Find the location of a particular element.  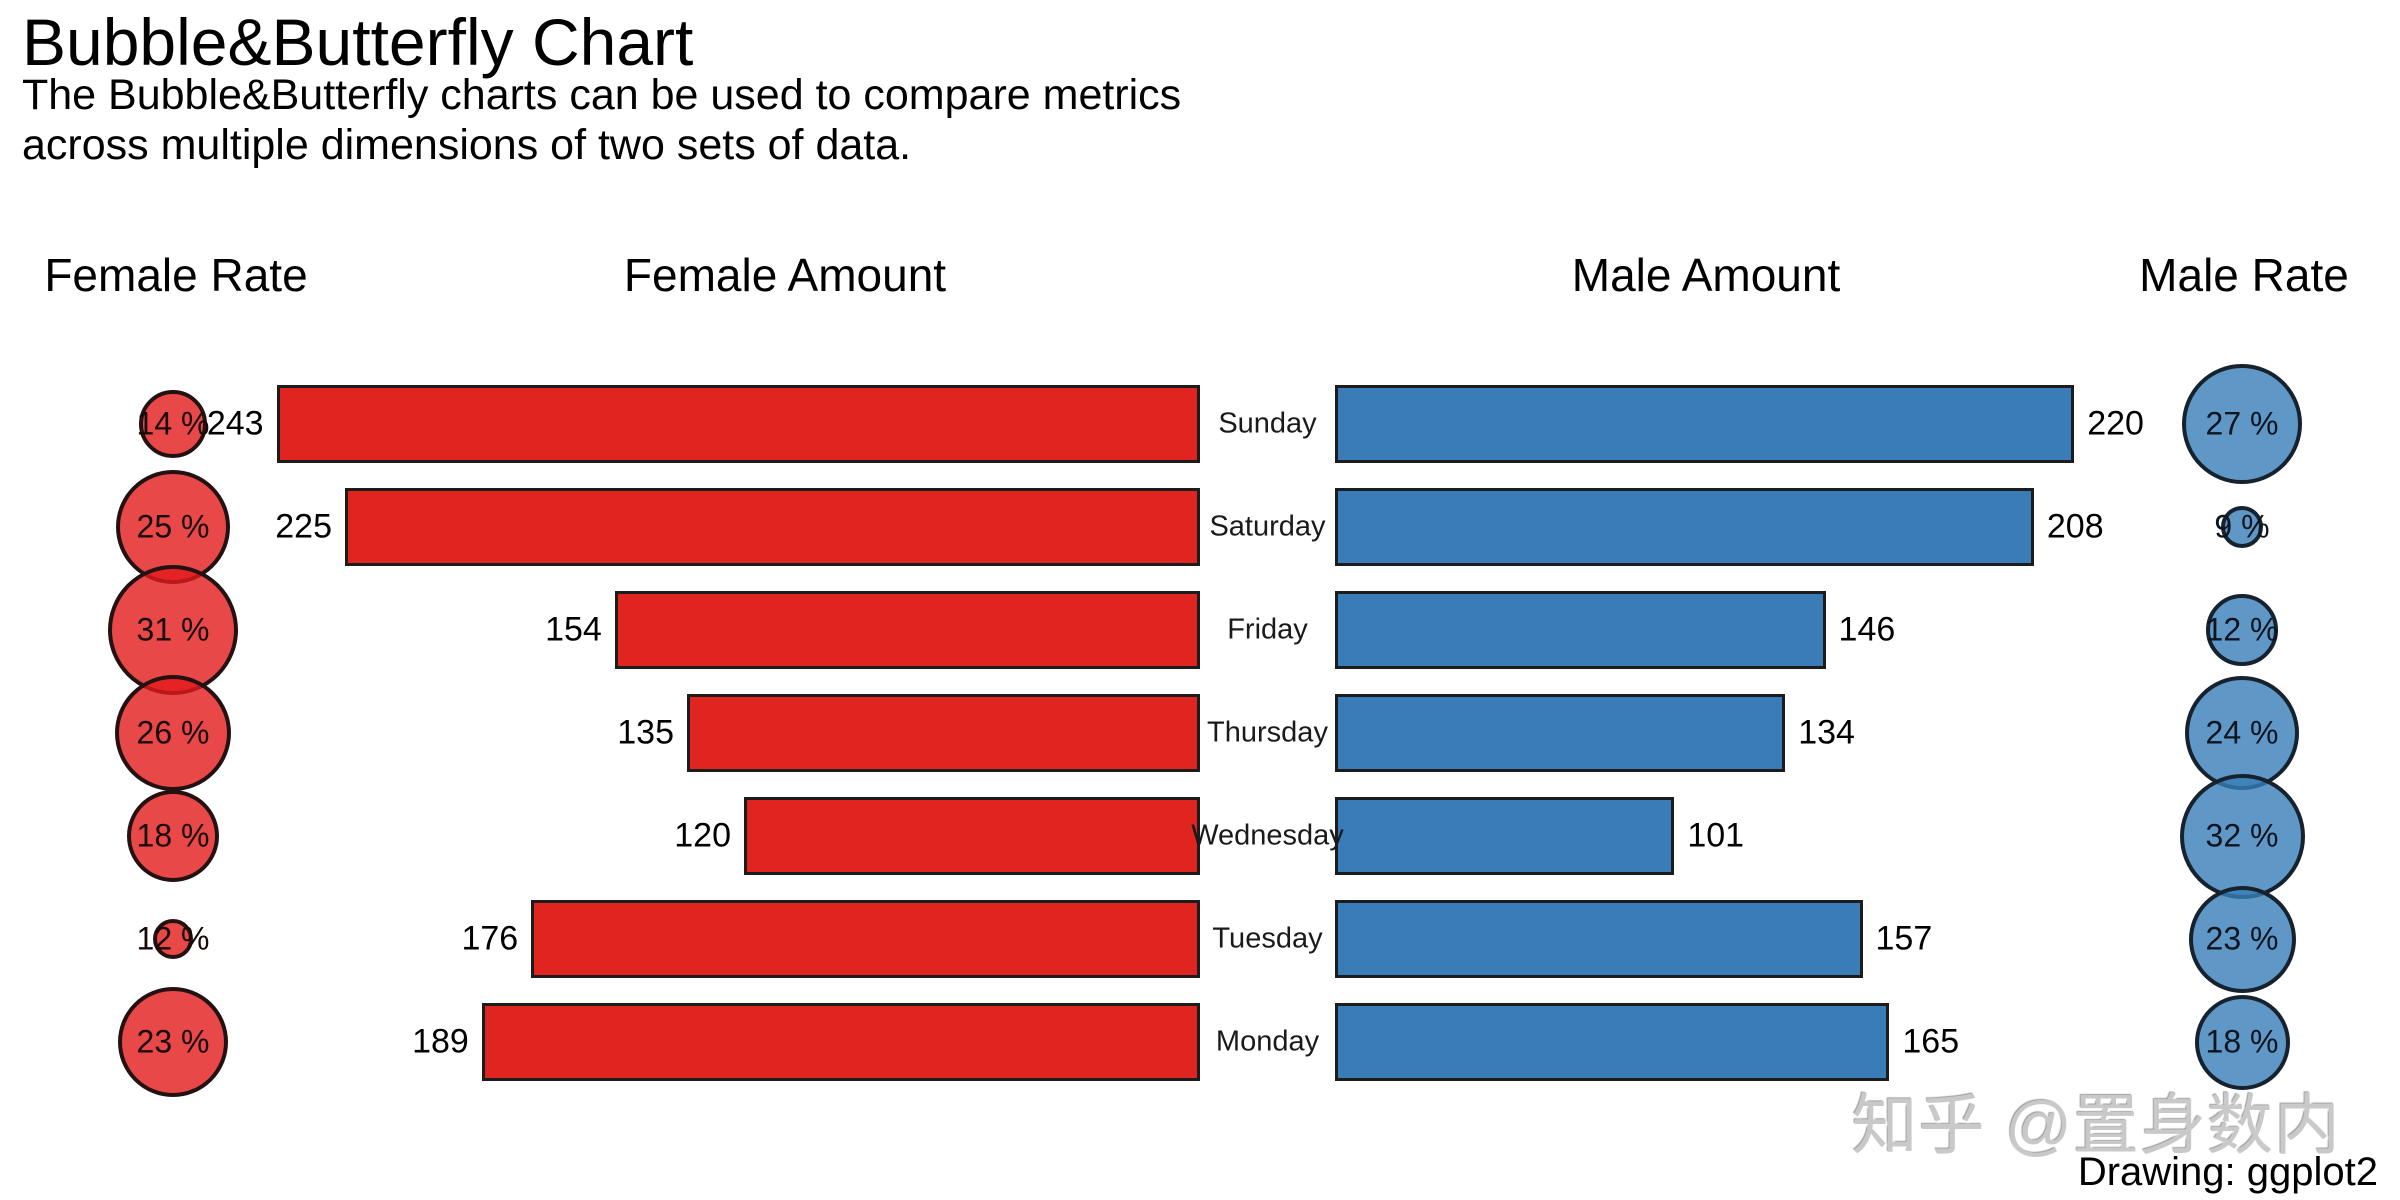

male-rate-label: 12 % is located at coordinates (2242, 629).